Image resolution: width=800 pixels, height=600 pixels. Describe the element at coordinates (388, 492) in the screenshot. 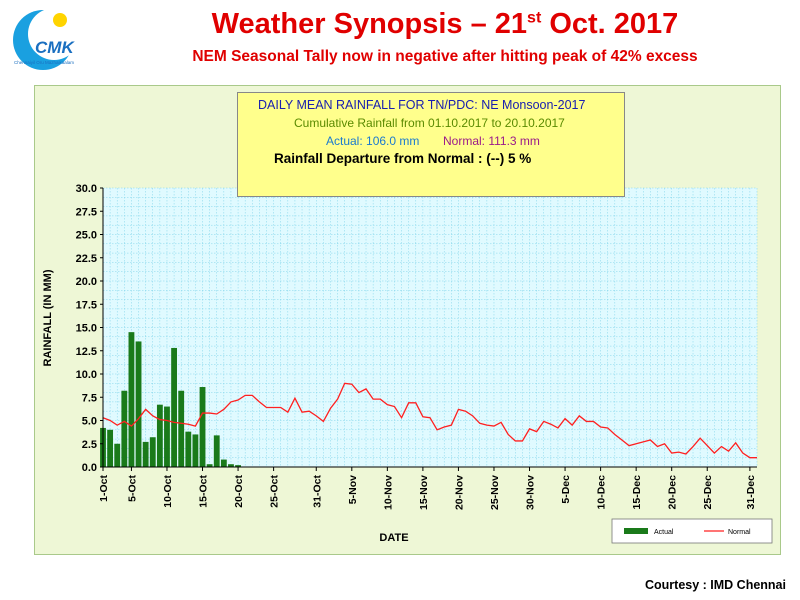

I see `x-tick-label: 10-Nov` at that location.